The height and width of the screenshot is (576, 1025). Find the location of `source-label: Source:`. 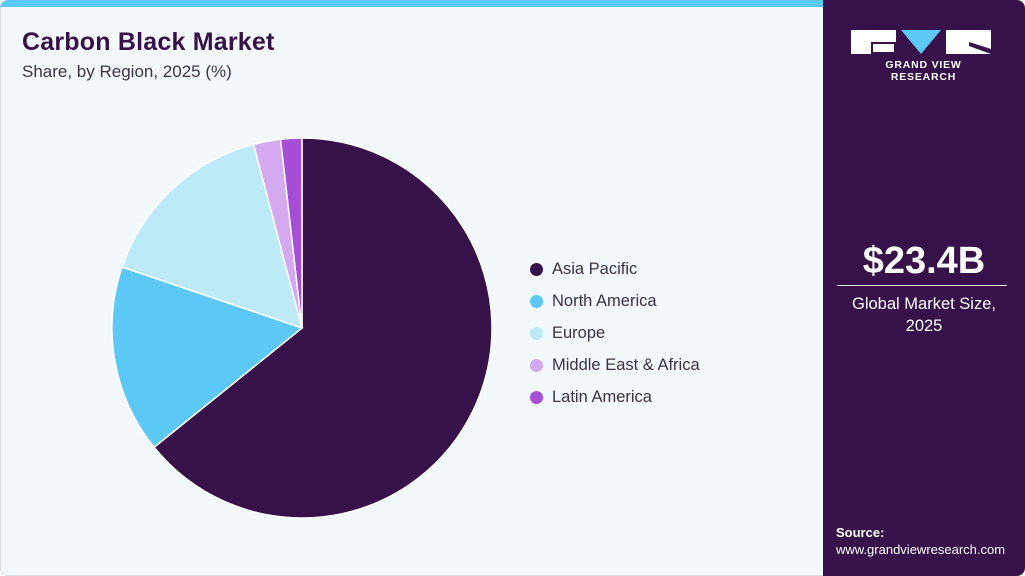

source-label: Source: is located at coordinates (860, 532).